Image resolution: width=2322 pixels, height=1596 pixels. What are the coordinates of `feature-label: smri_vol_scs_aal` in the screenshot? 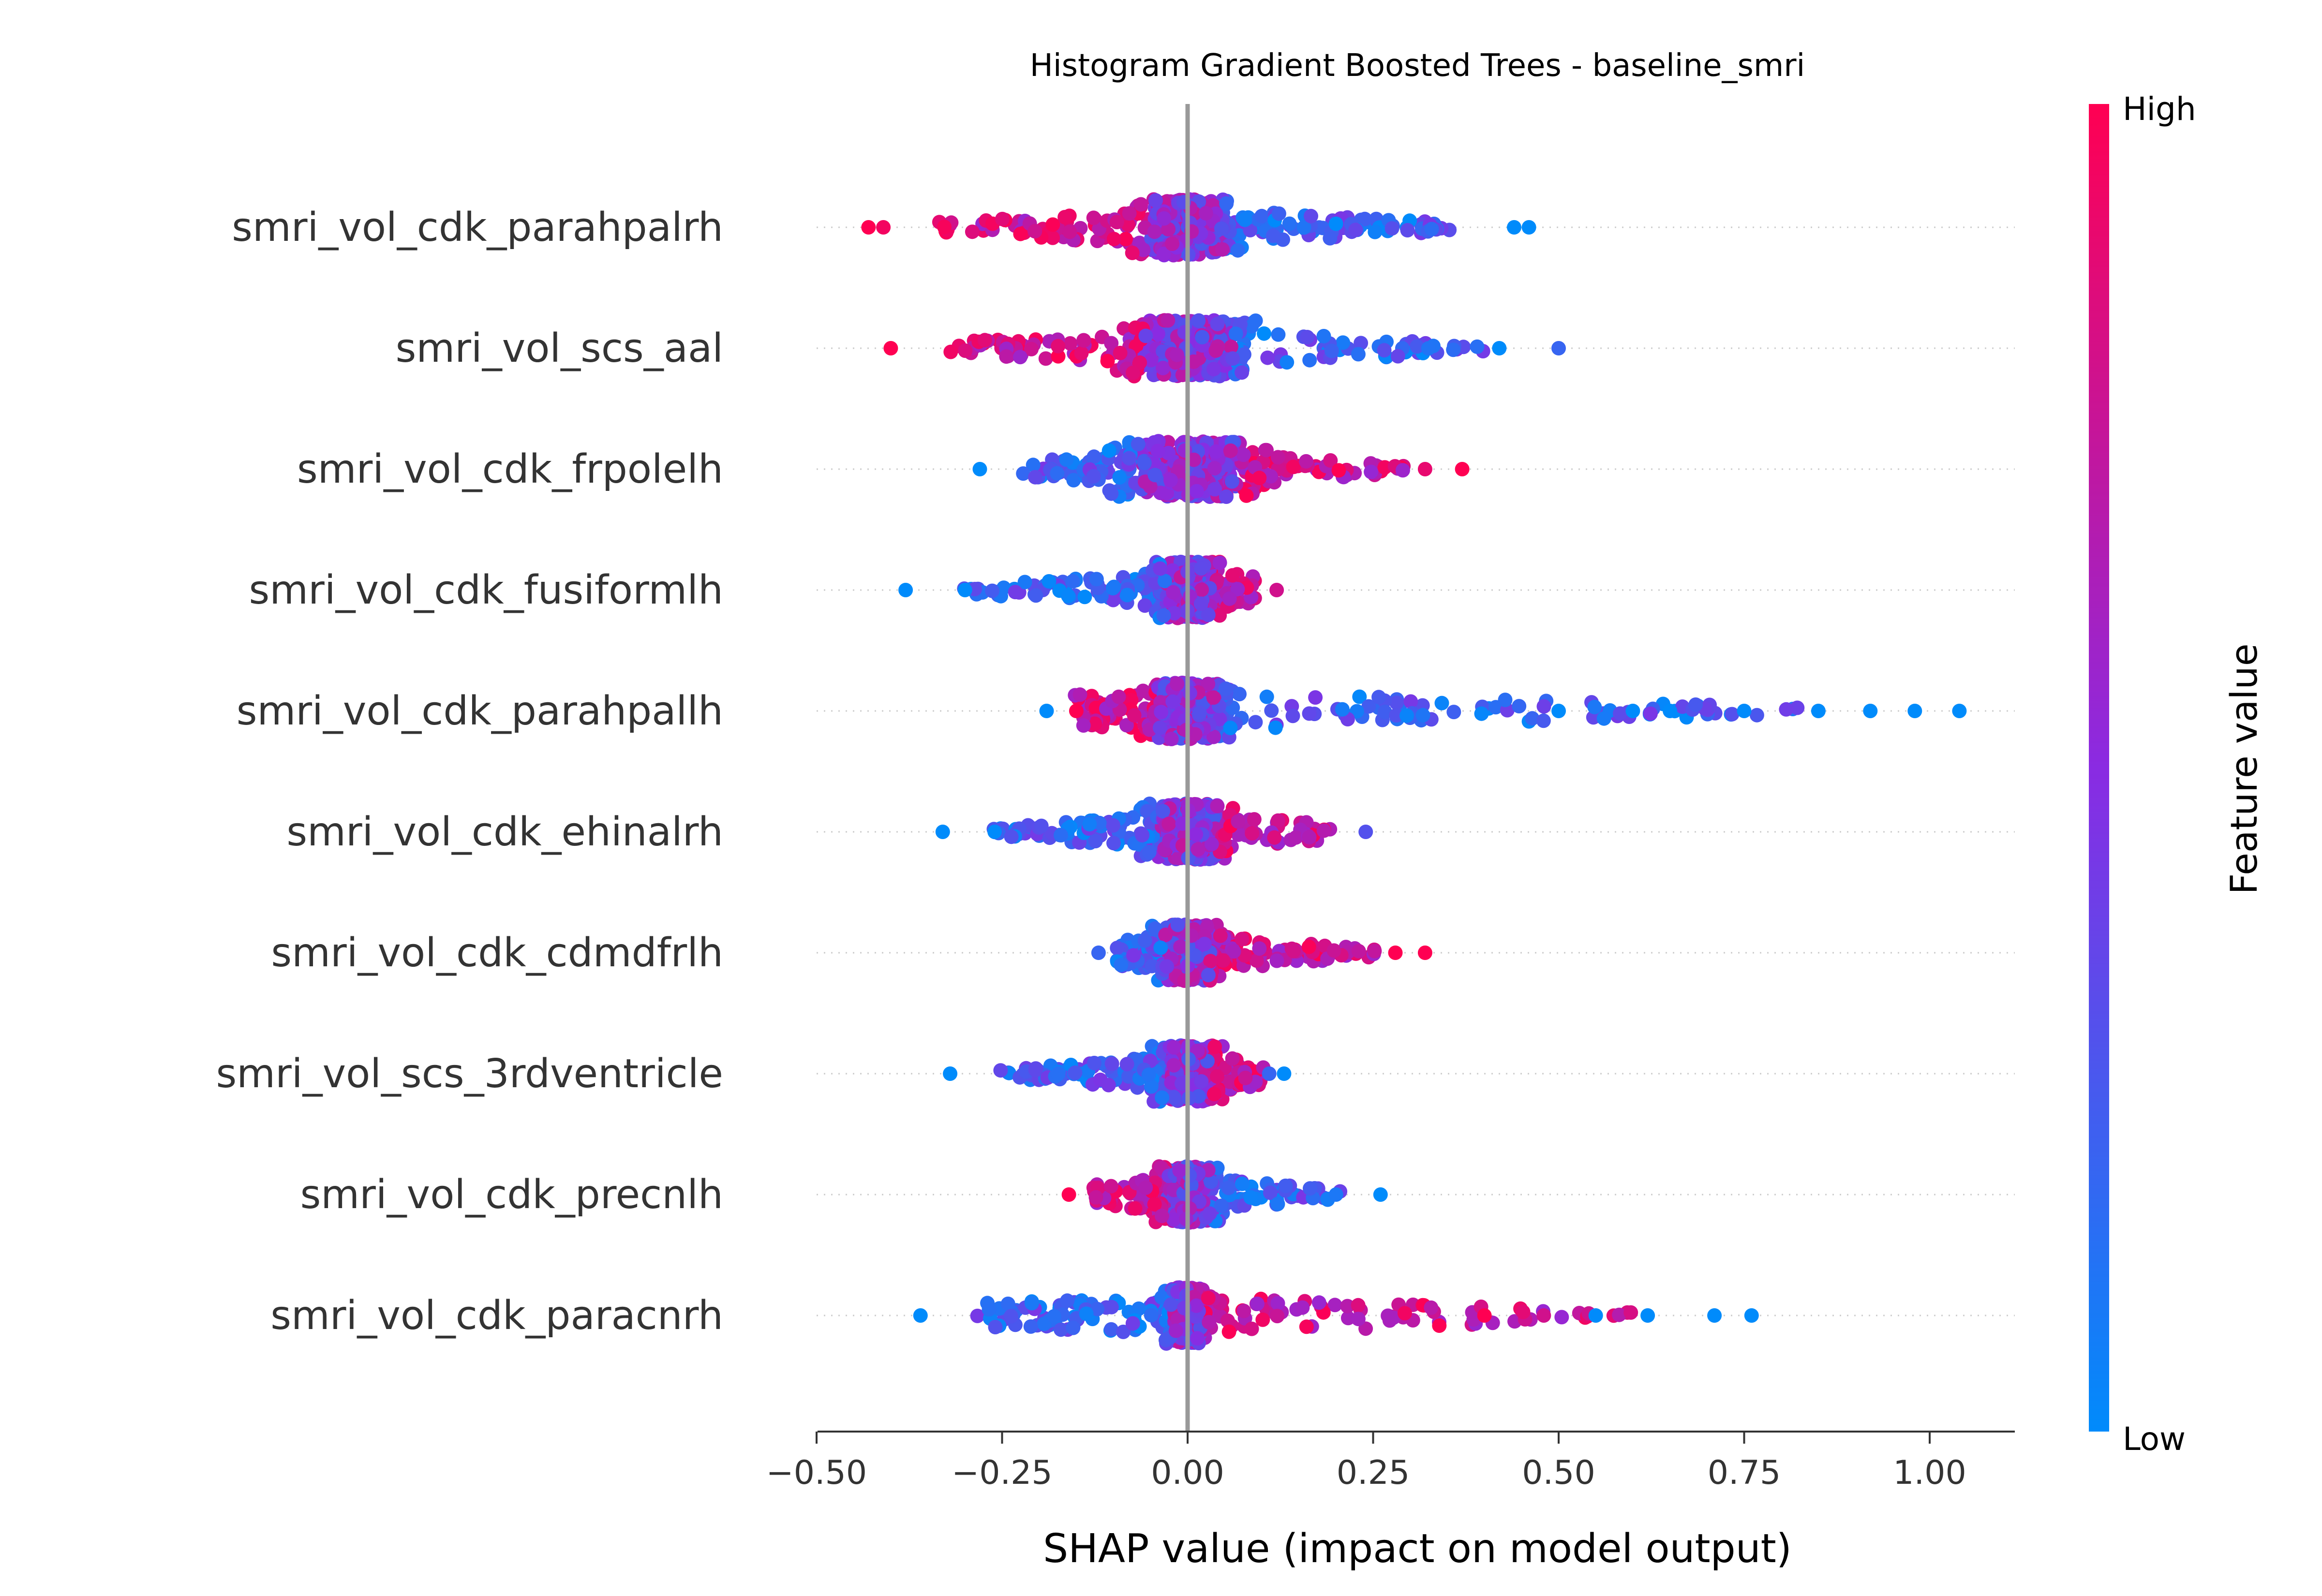 It's located at (559, 348).